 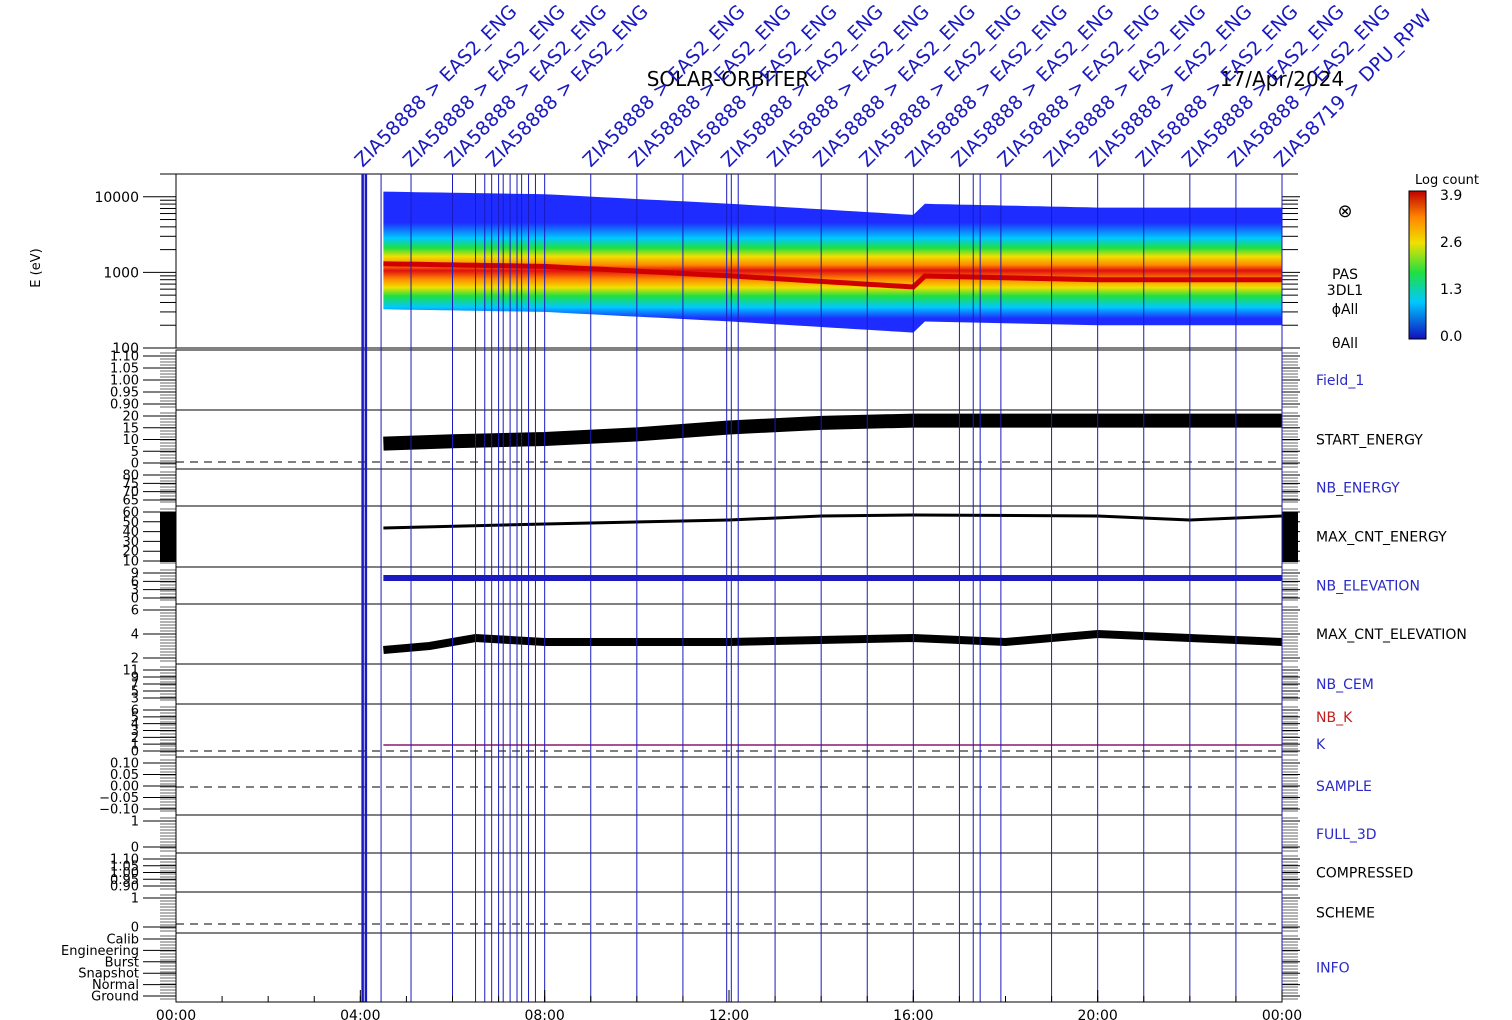 What do you see at coordinates (130, 428) in the screenshot?
I see `panel-tick-label: 15` at bounding box center [130, 428].